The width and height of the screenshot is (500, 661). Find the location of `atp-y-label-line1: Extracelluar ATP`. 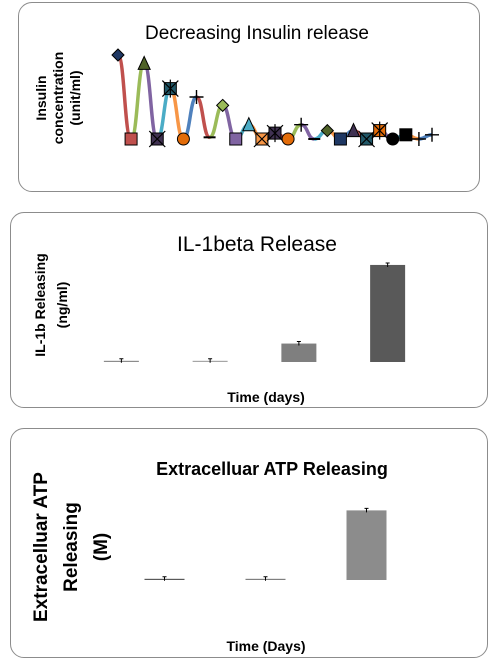

atp-y-label-line1: Extracelluar ATP is located at coordinates (41, 547).